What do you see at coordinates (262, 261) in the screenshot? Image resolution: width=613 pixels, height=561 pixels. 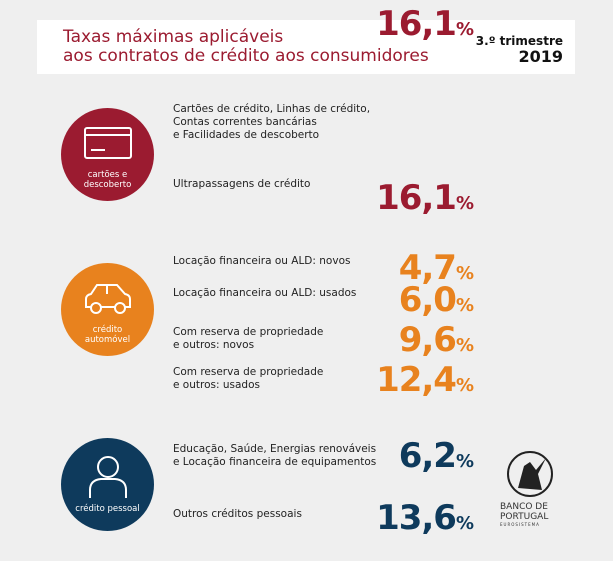 I see `rate-description: Locação financeira ou ALD: novos` at bounding box center [262, 261].